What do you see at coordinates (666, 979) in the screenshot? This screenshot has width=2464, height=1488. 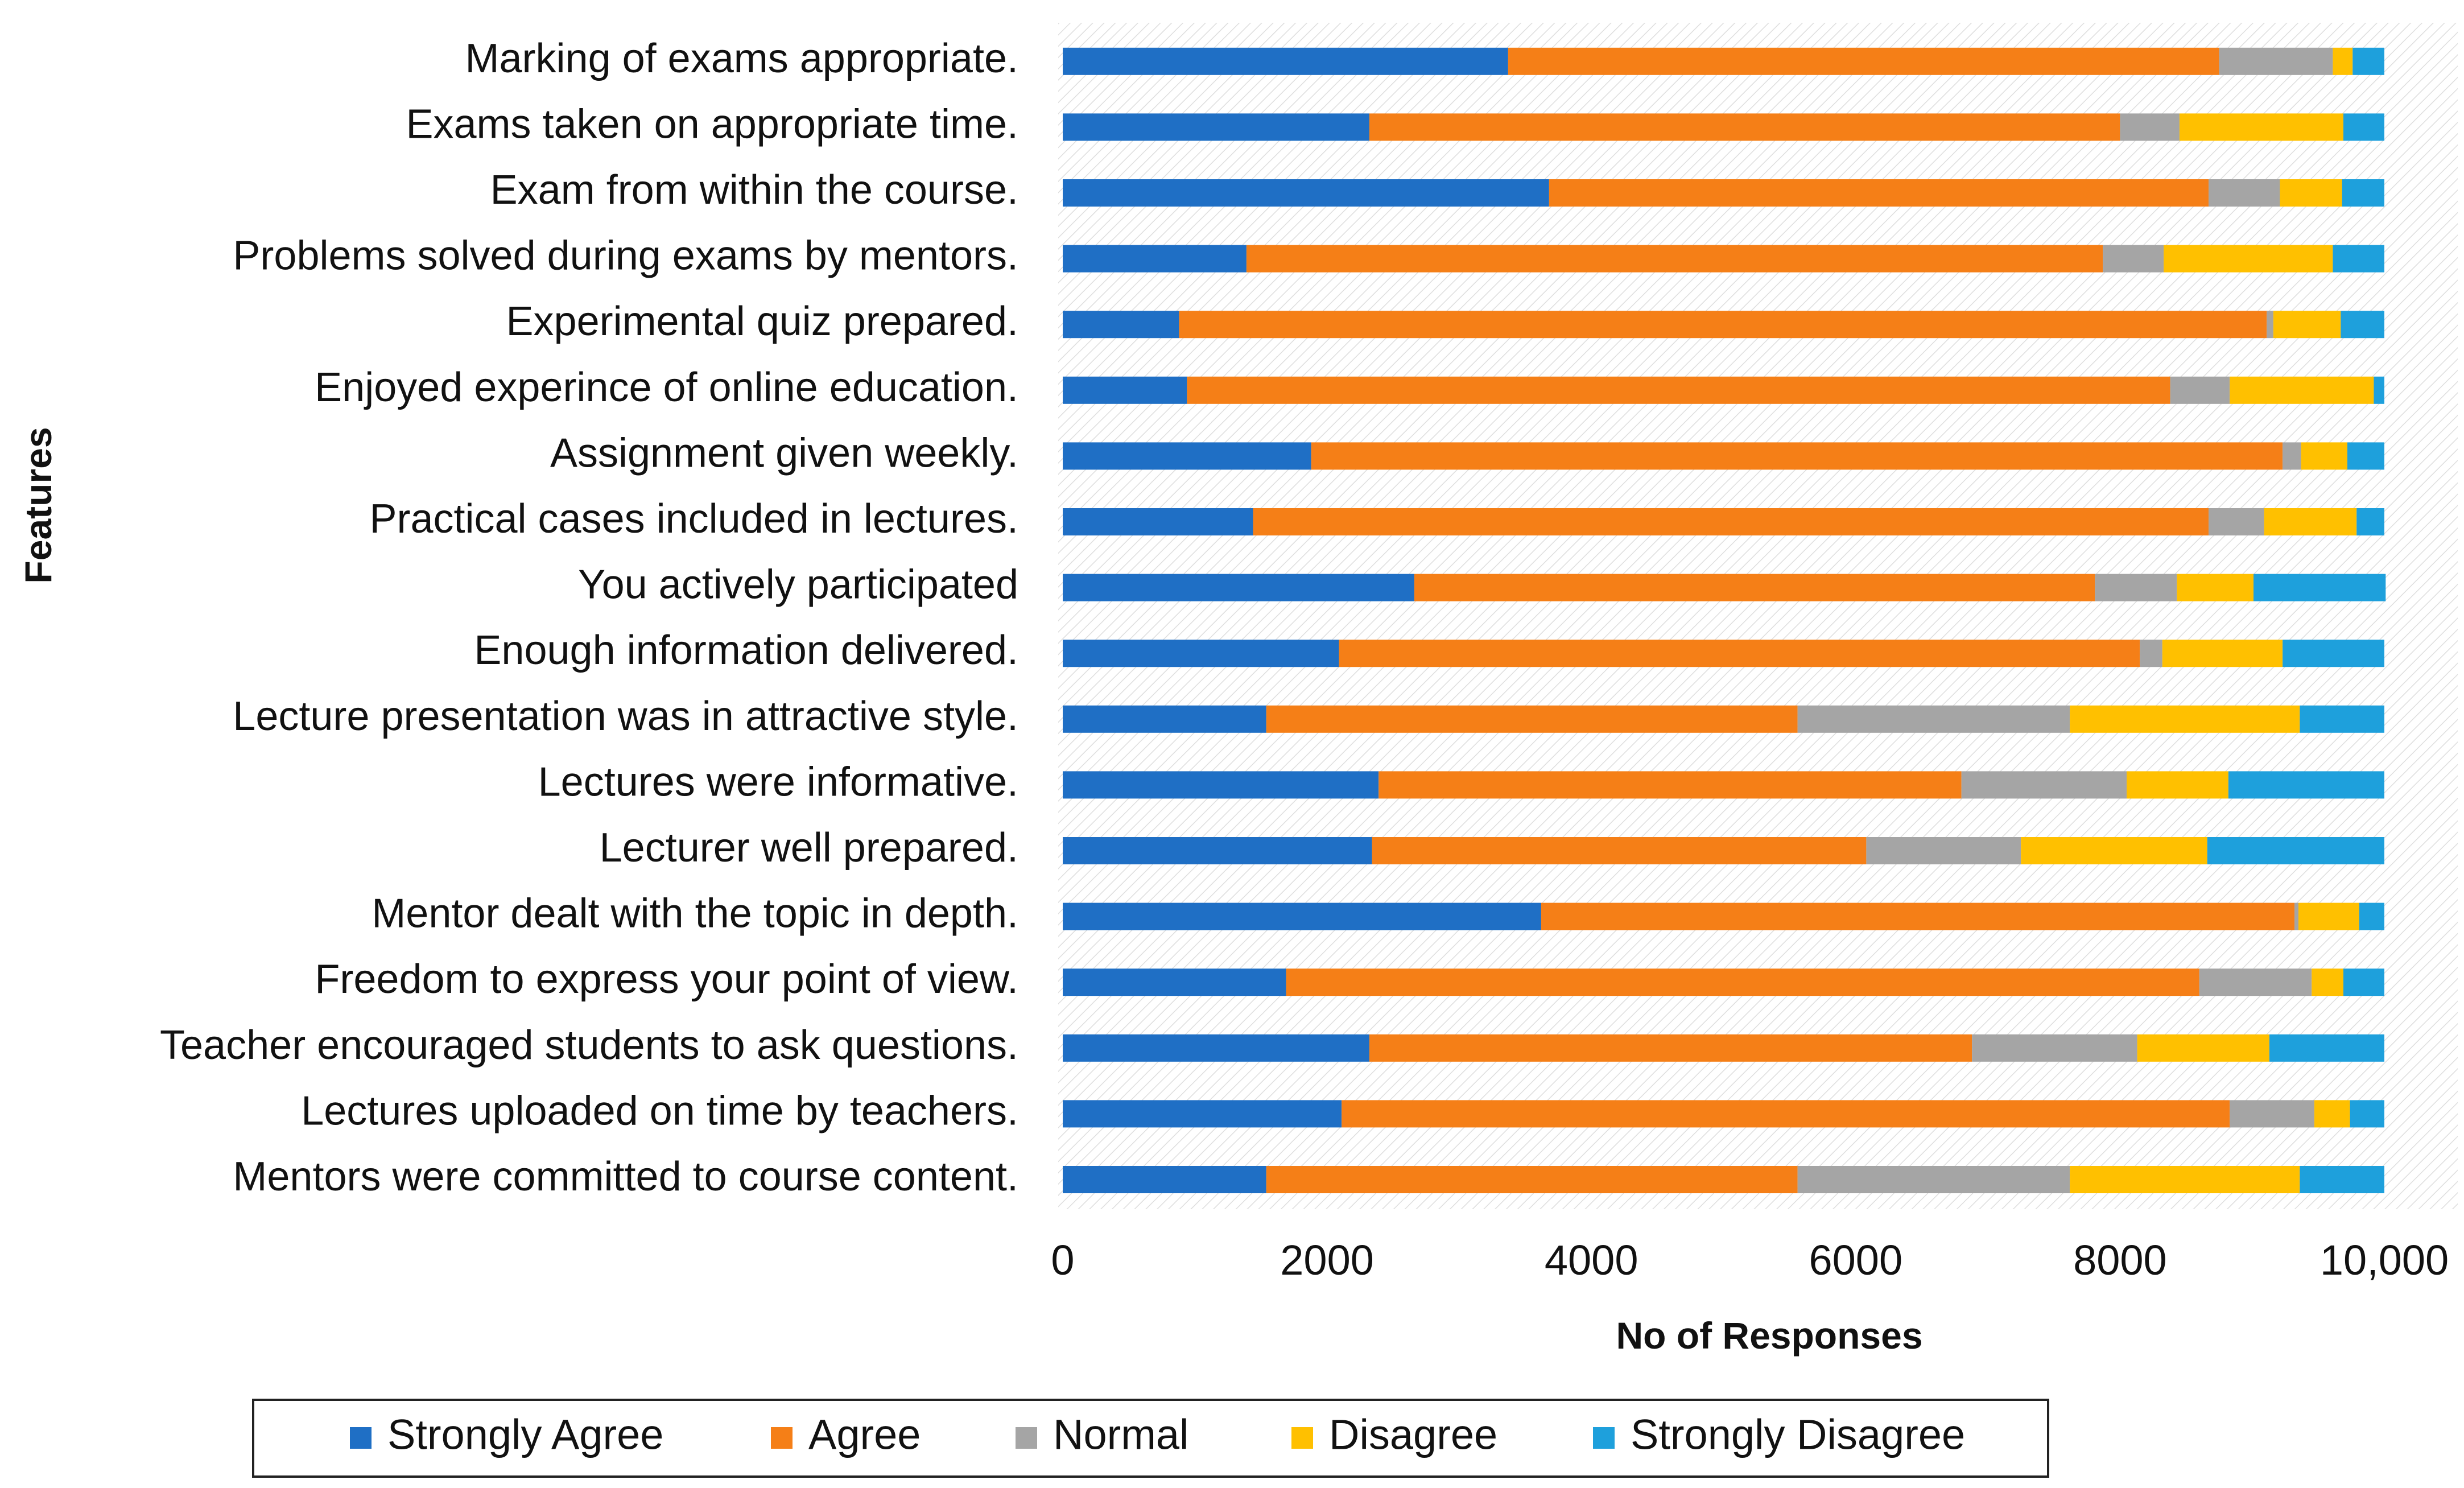 I see `category-label: Freedom to express your point of view.` at bounding box center [666, 979].